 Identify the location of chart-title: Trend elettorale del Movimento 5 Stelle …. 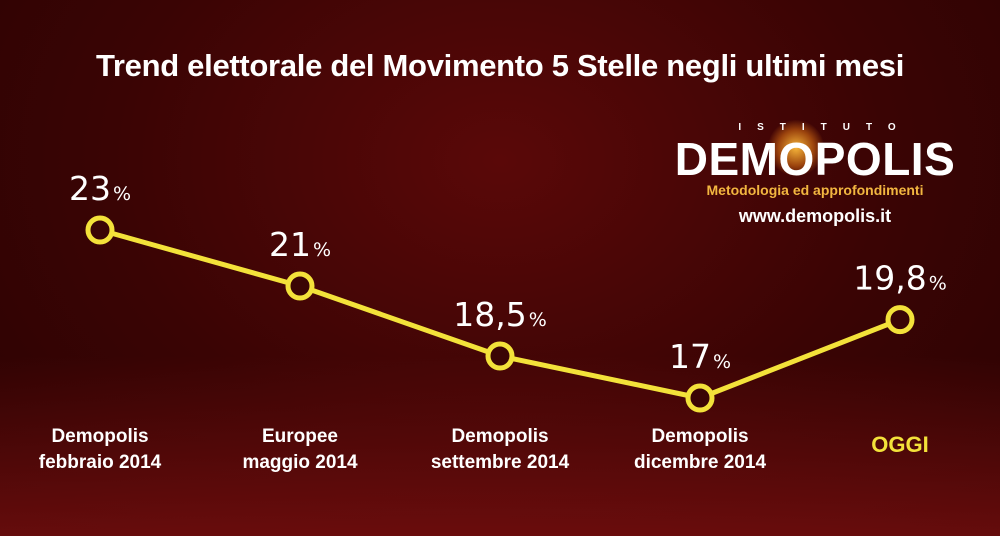
(500, 65).